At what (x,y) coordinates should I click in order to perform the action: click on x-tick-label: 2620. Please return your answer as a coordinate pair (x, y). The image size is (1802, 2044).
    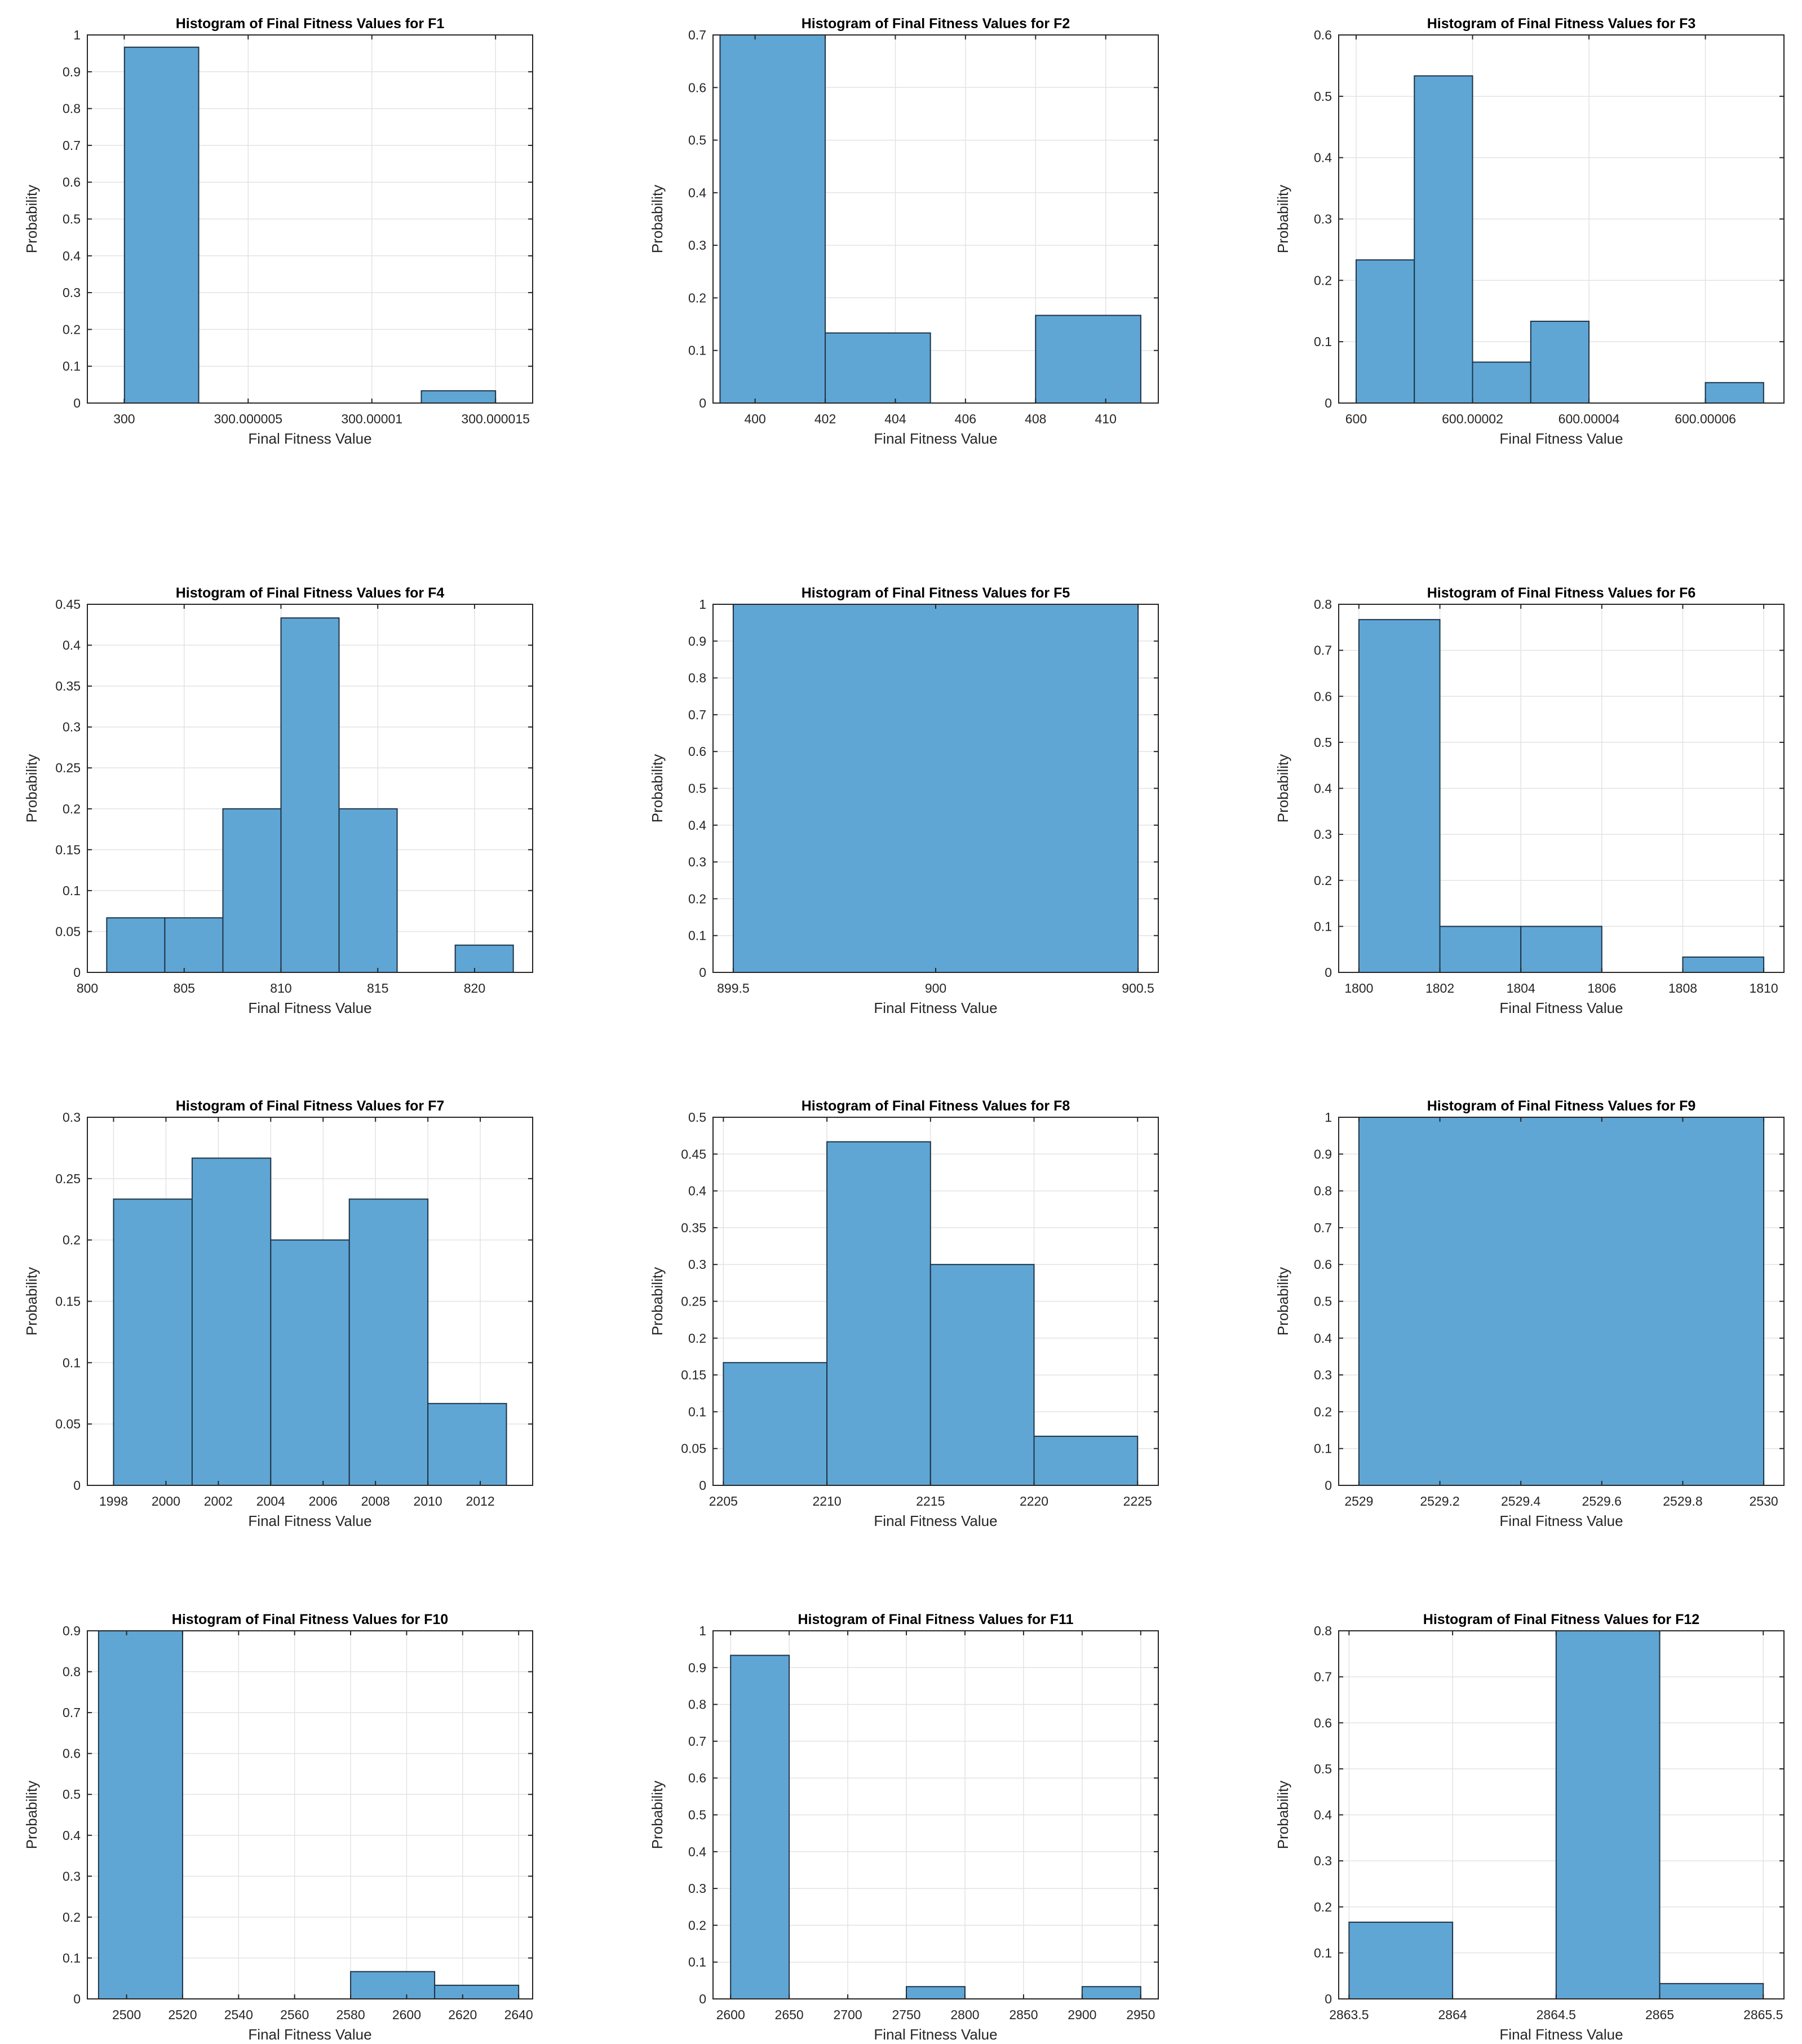
    Looking at the image, I should click on (462, 2014).